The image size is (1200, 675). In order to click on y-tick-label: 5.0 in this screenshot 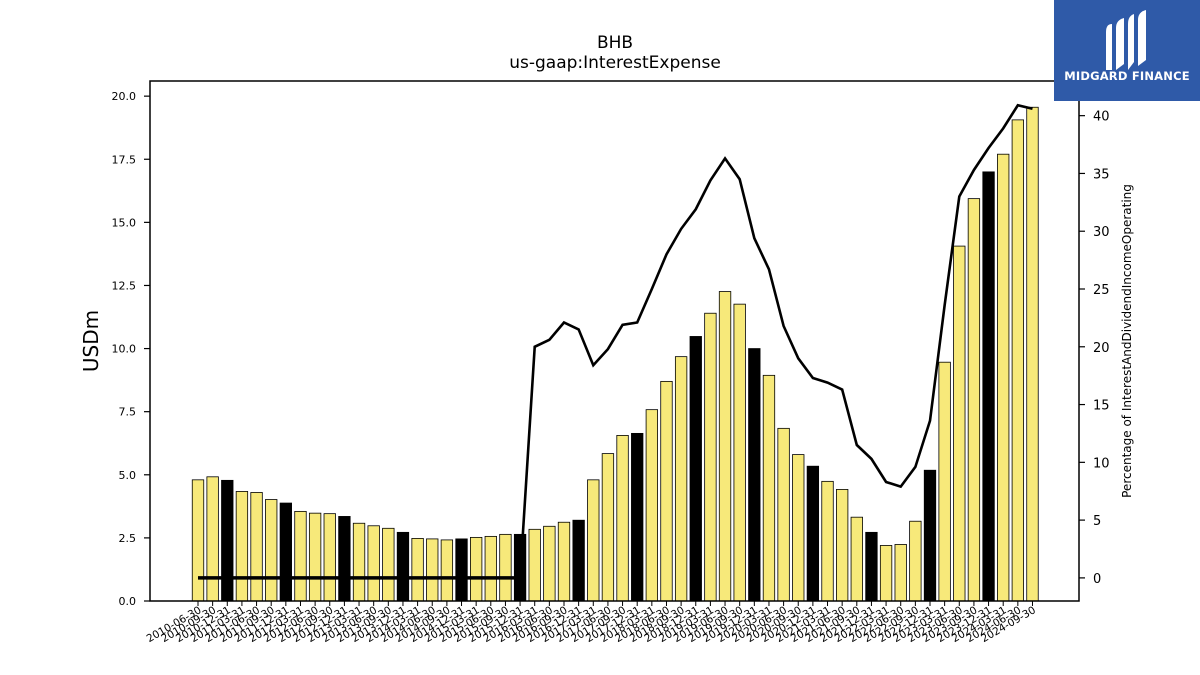, I will do `click(128, 475)`.